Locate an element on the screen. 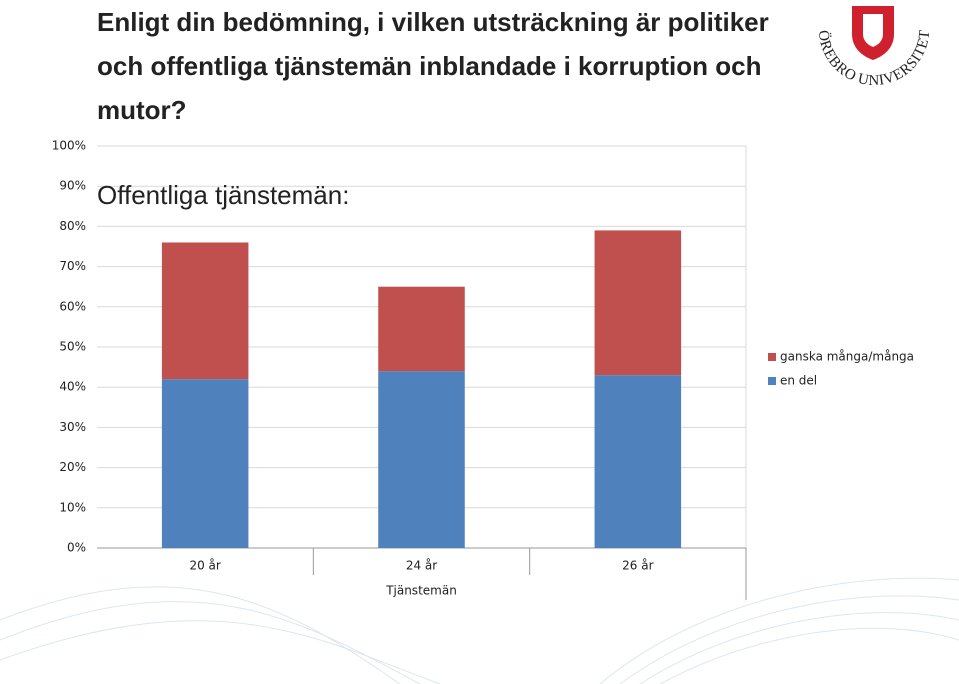  y-tick-label: 80% is located at coordinates (72, 226).